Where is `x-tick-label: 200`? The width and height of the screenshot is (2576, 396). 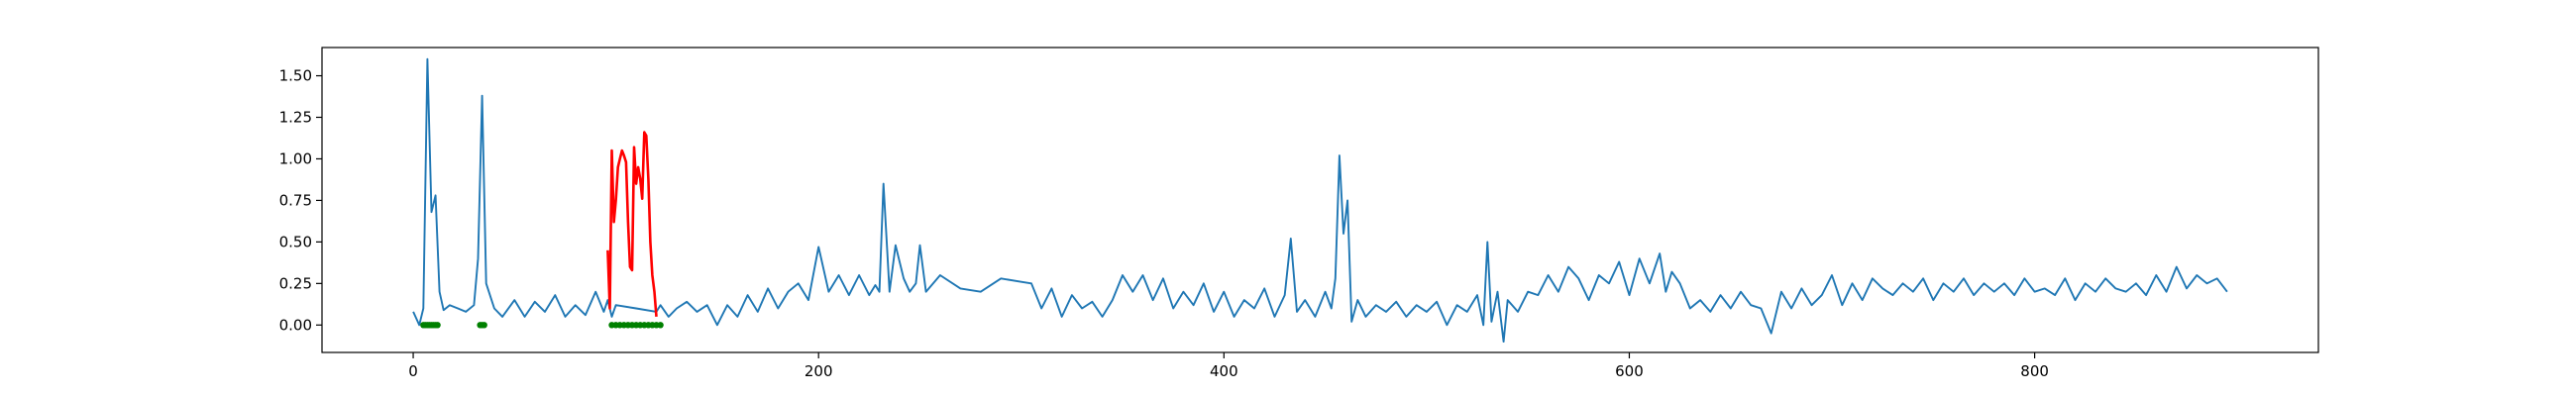 x-tick-label: 200 is located at coordinates (819, 371).